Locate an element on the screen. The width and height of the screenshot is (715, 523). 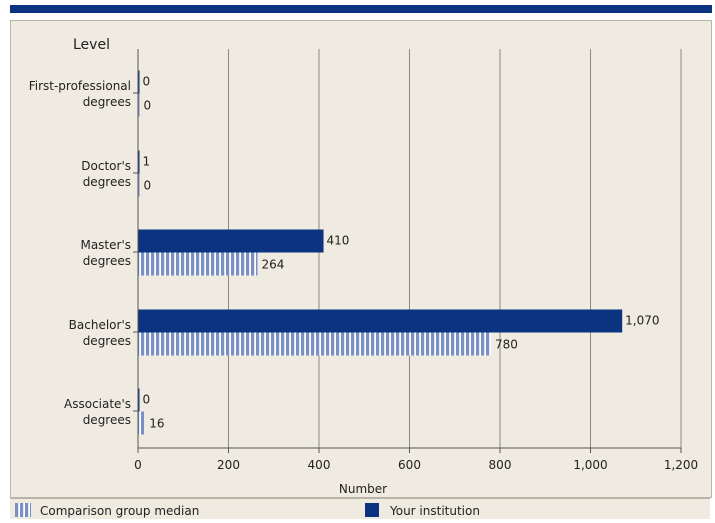
x-tick-label: 1,000 is located at coordinates (590, 465).